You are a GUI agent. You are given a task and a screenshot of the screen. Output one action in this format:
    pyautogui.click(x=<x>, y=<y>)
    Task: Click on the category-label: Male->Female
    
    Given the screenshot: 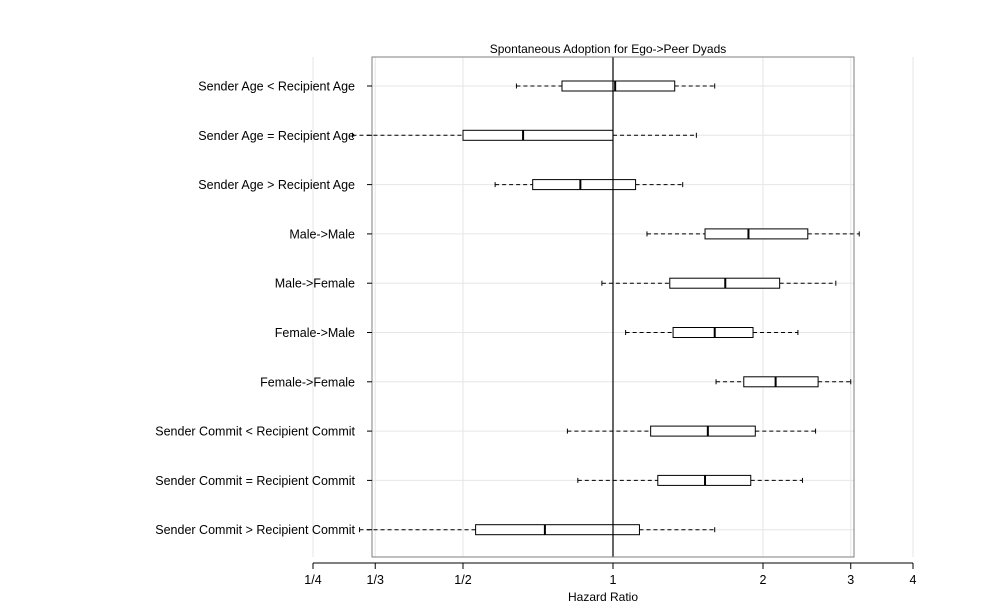 What is the action you would take?
    pyautogui.click(x=315, y=284)
    